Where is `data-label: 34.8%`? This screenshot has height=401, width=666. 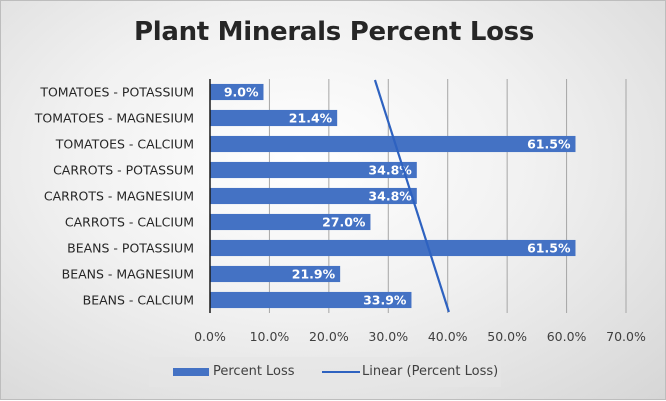
data-label: 34.8% is located at coordinates (390, 196).